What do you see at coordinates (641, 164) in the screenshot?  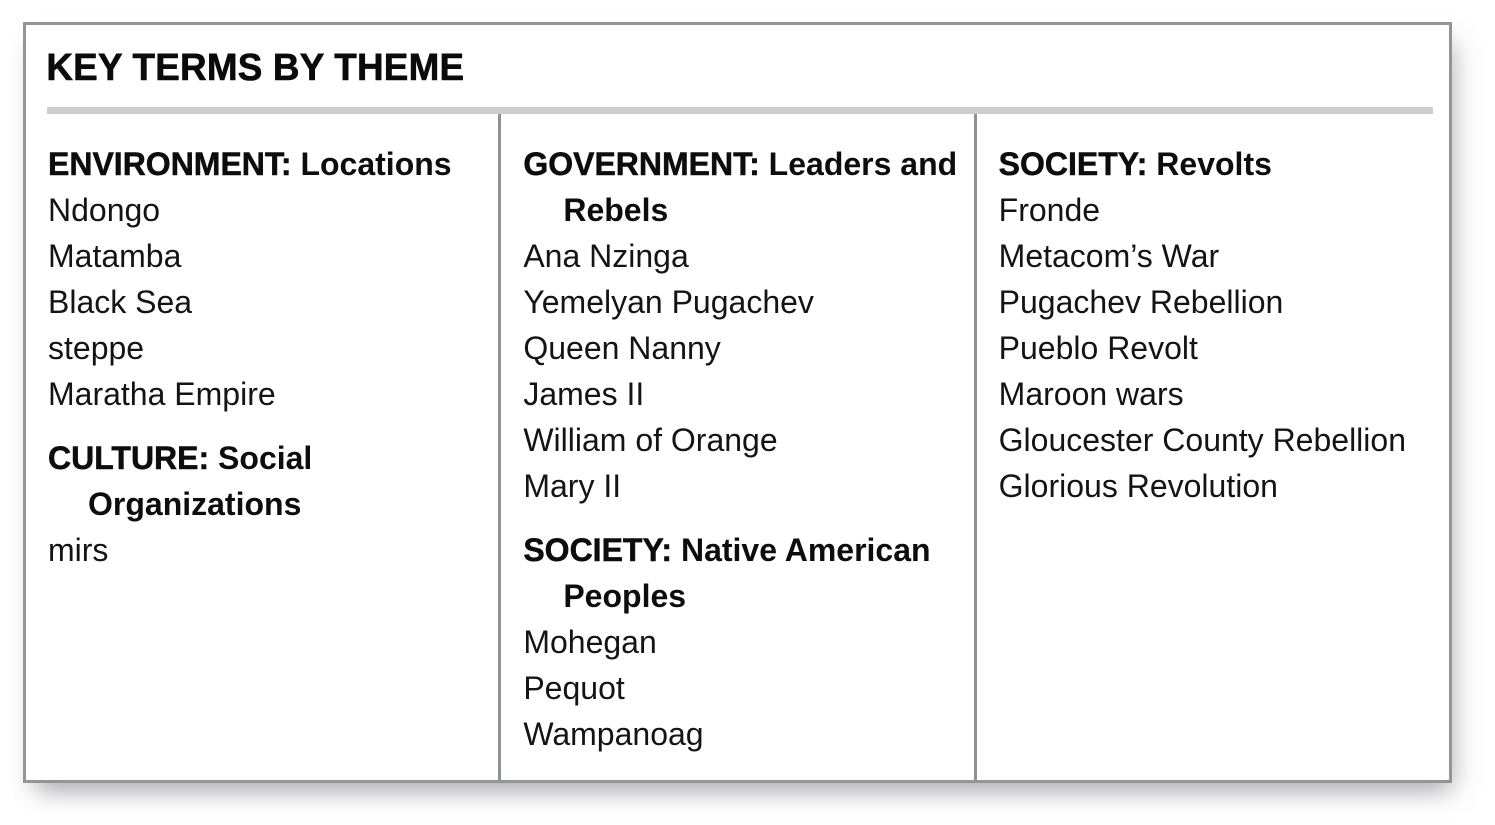 I see `theme-category-label: GOVERNMENT:` at bounding box center [641, 164].